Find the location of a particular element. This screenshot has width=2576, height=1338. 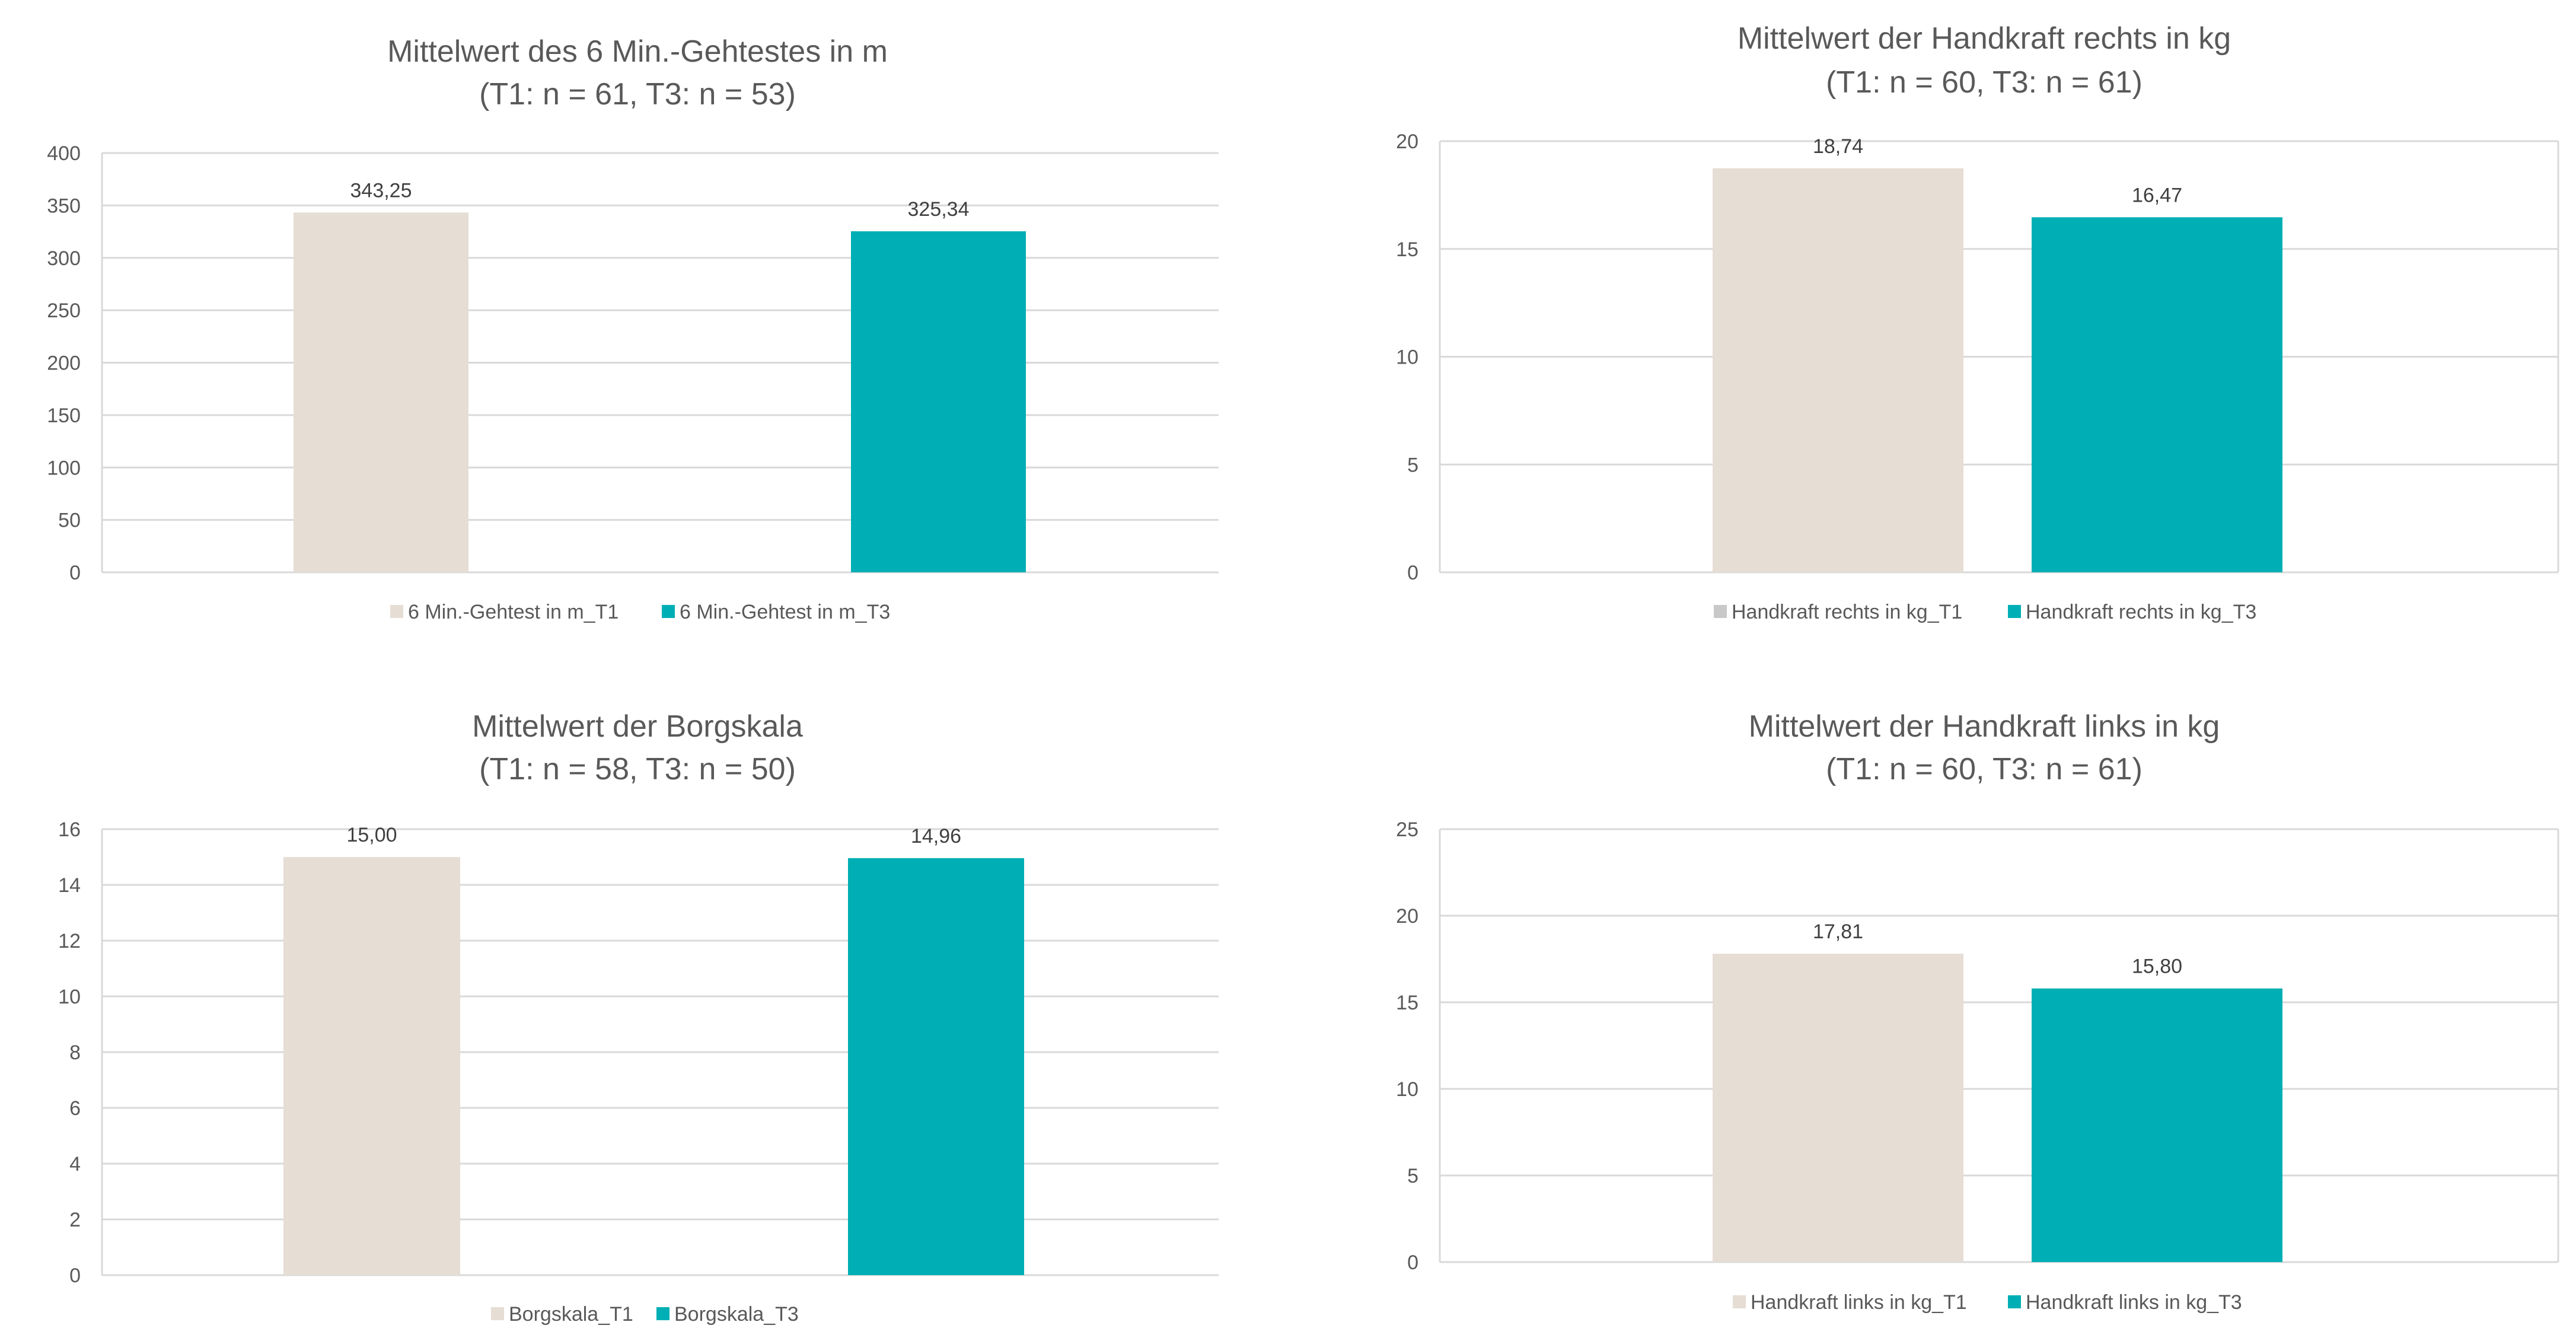

chart-title: Mittelwert des 6 Min.-Gehtestes in m is located at coordinates (638, 51).